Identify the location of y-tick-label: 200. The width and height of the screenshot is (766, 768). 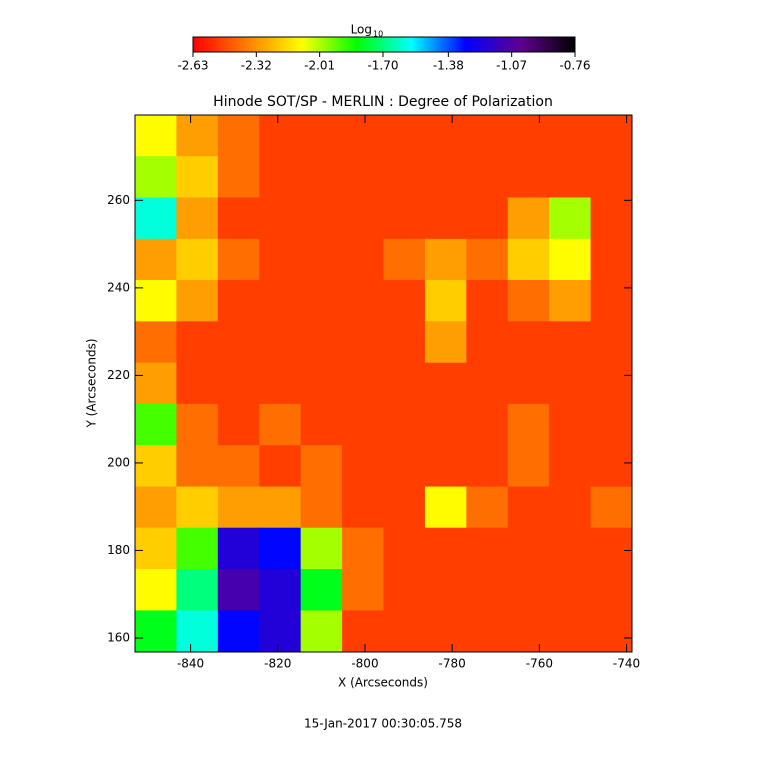
(118, 462).